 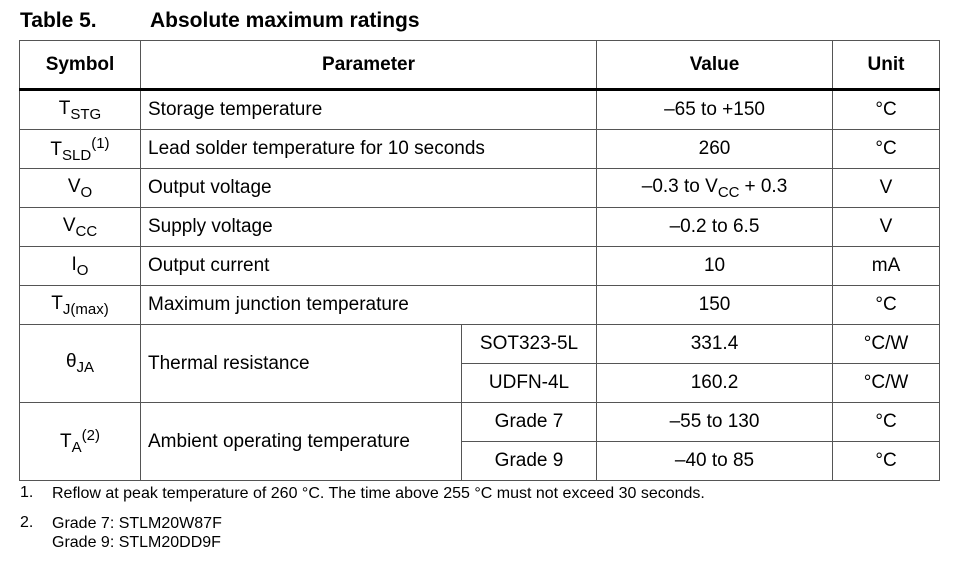 I want to click on table-row: IO Output current 10 mA, so click(x=480, y=266).